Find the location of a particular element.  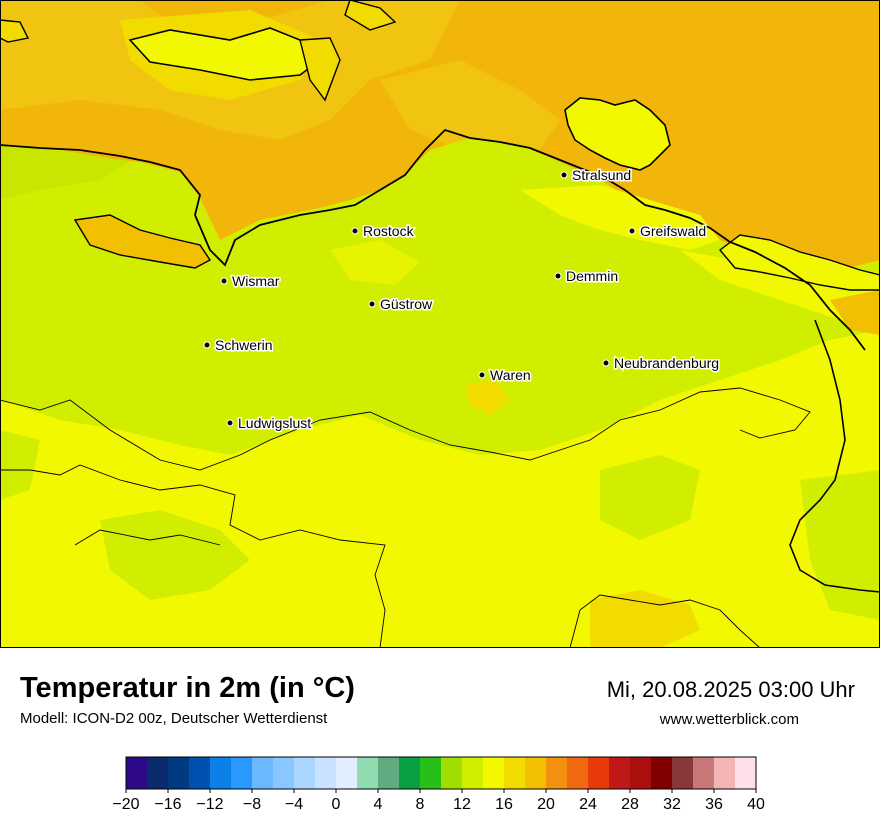

colorbar-tick-label: −12 is located at coordinates (209, 804).